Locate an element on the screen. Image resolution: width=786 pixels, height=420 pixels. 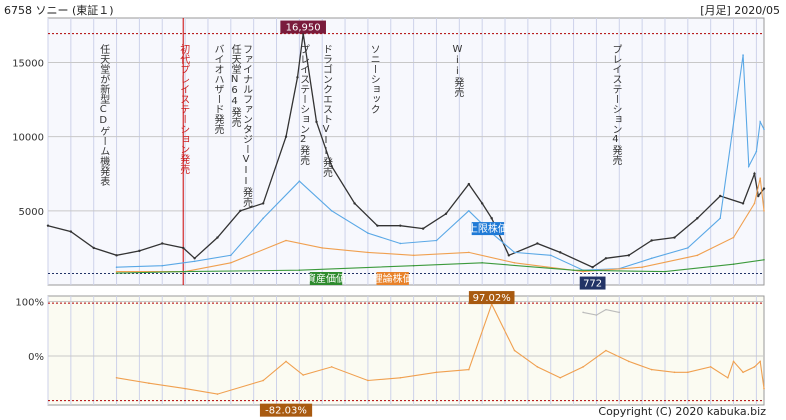
data-point-upper_band is located at coordinates (619, 312).